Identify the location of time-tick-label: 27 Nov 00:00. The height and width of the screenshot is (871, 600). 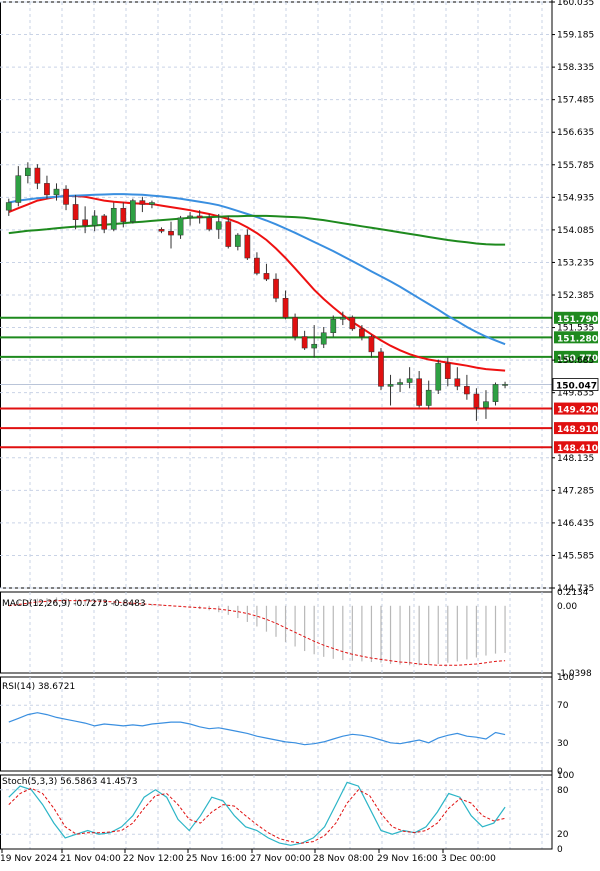
(280, 859).